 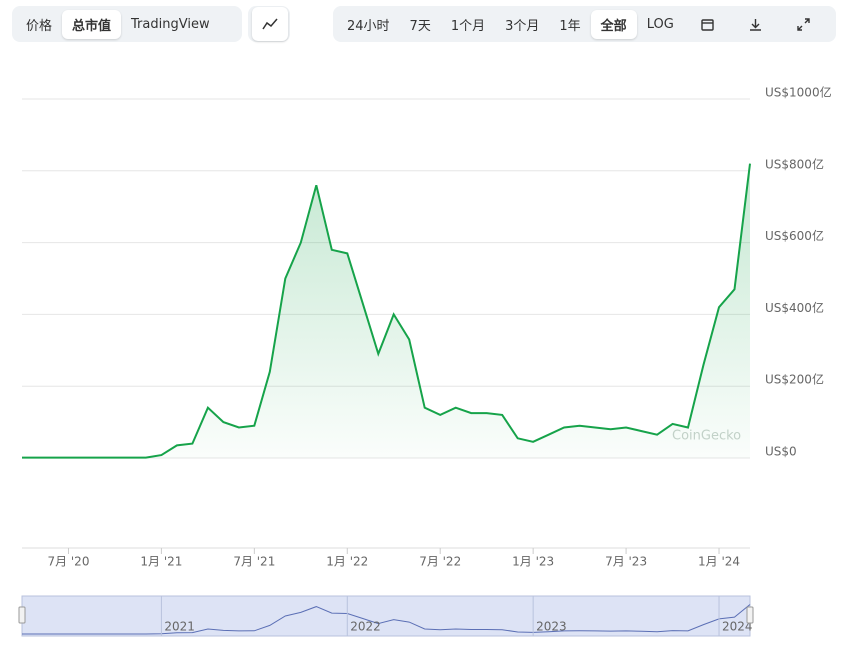 I want to click on x-tick-label: 1月 '23, so click(x=533, y=562).